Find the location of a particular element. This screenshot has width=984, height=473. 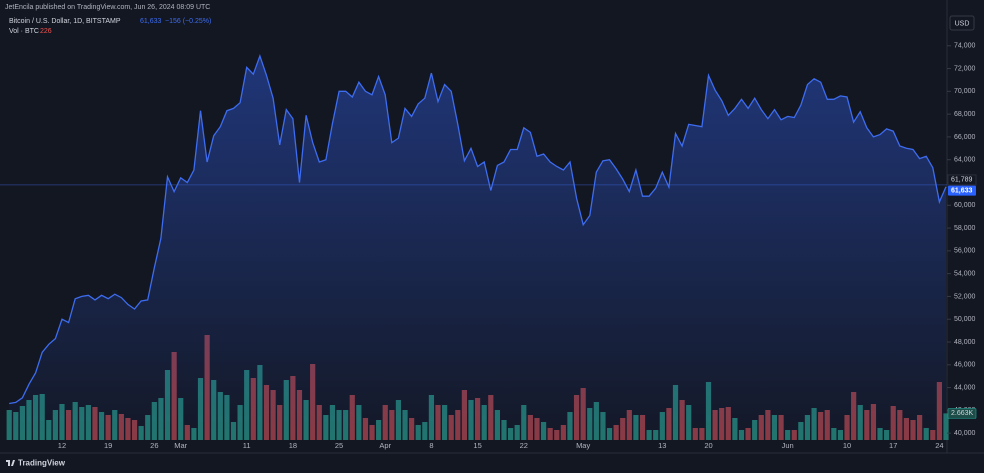

x-tick-label: 20 is located at coordinates (708, 445).